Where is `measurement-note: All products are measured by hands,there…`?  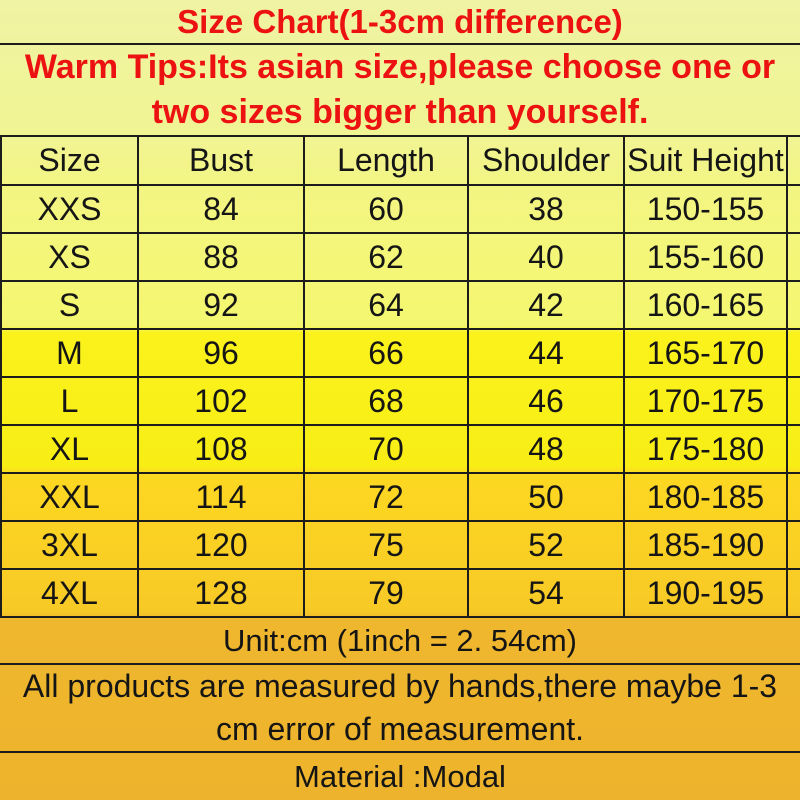 measurement-note: All products are measured by hands,there… is located at coordinates (400, 709).